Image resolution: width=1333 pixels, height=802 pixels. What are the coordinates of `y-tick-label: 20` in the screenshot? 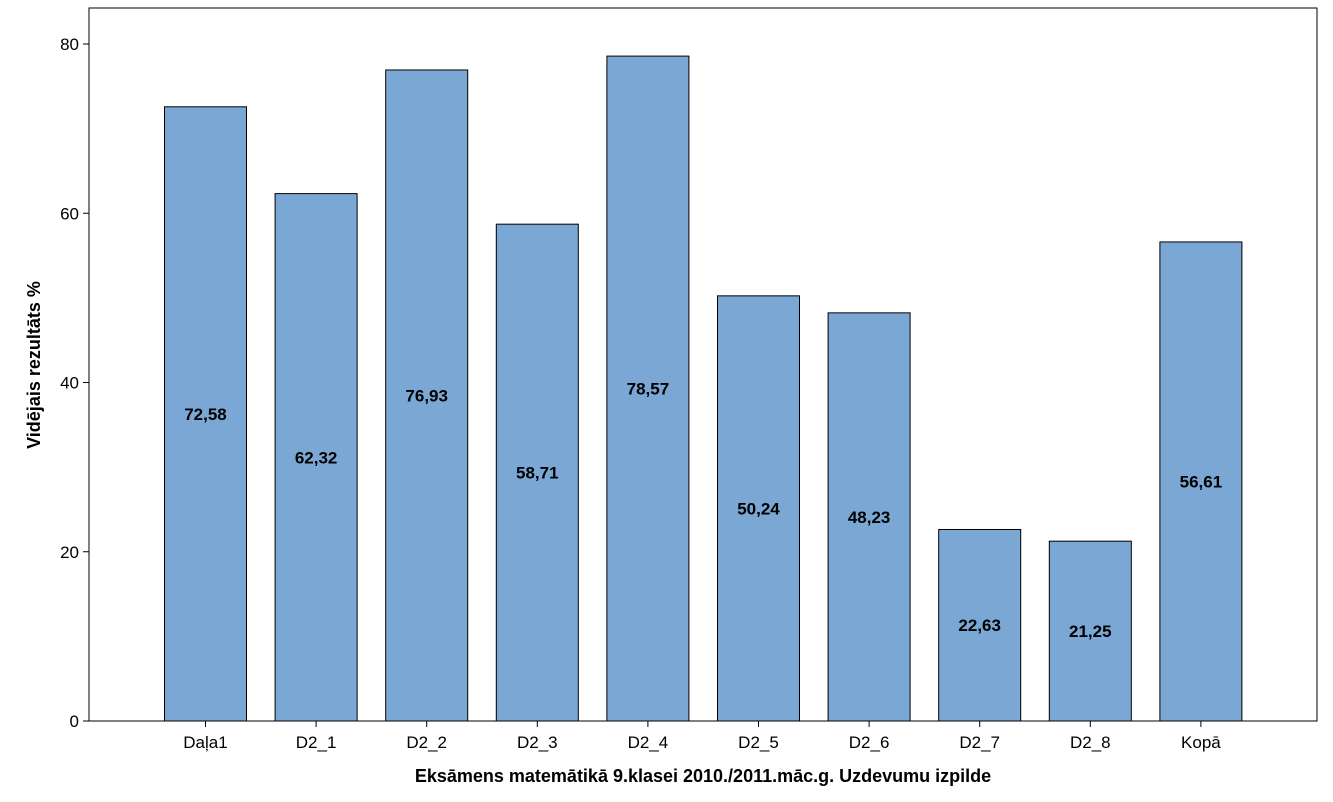 It's located at (69, 552).